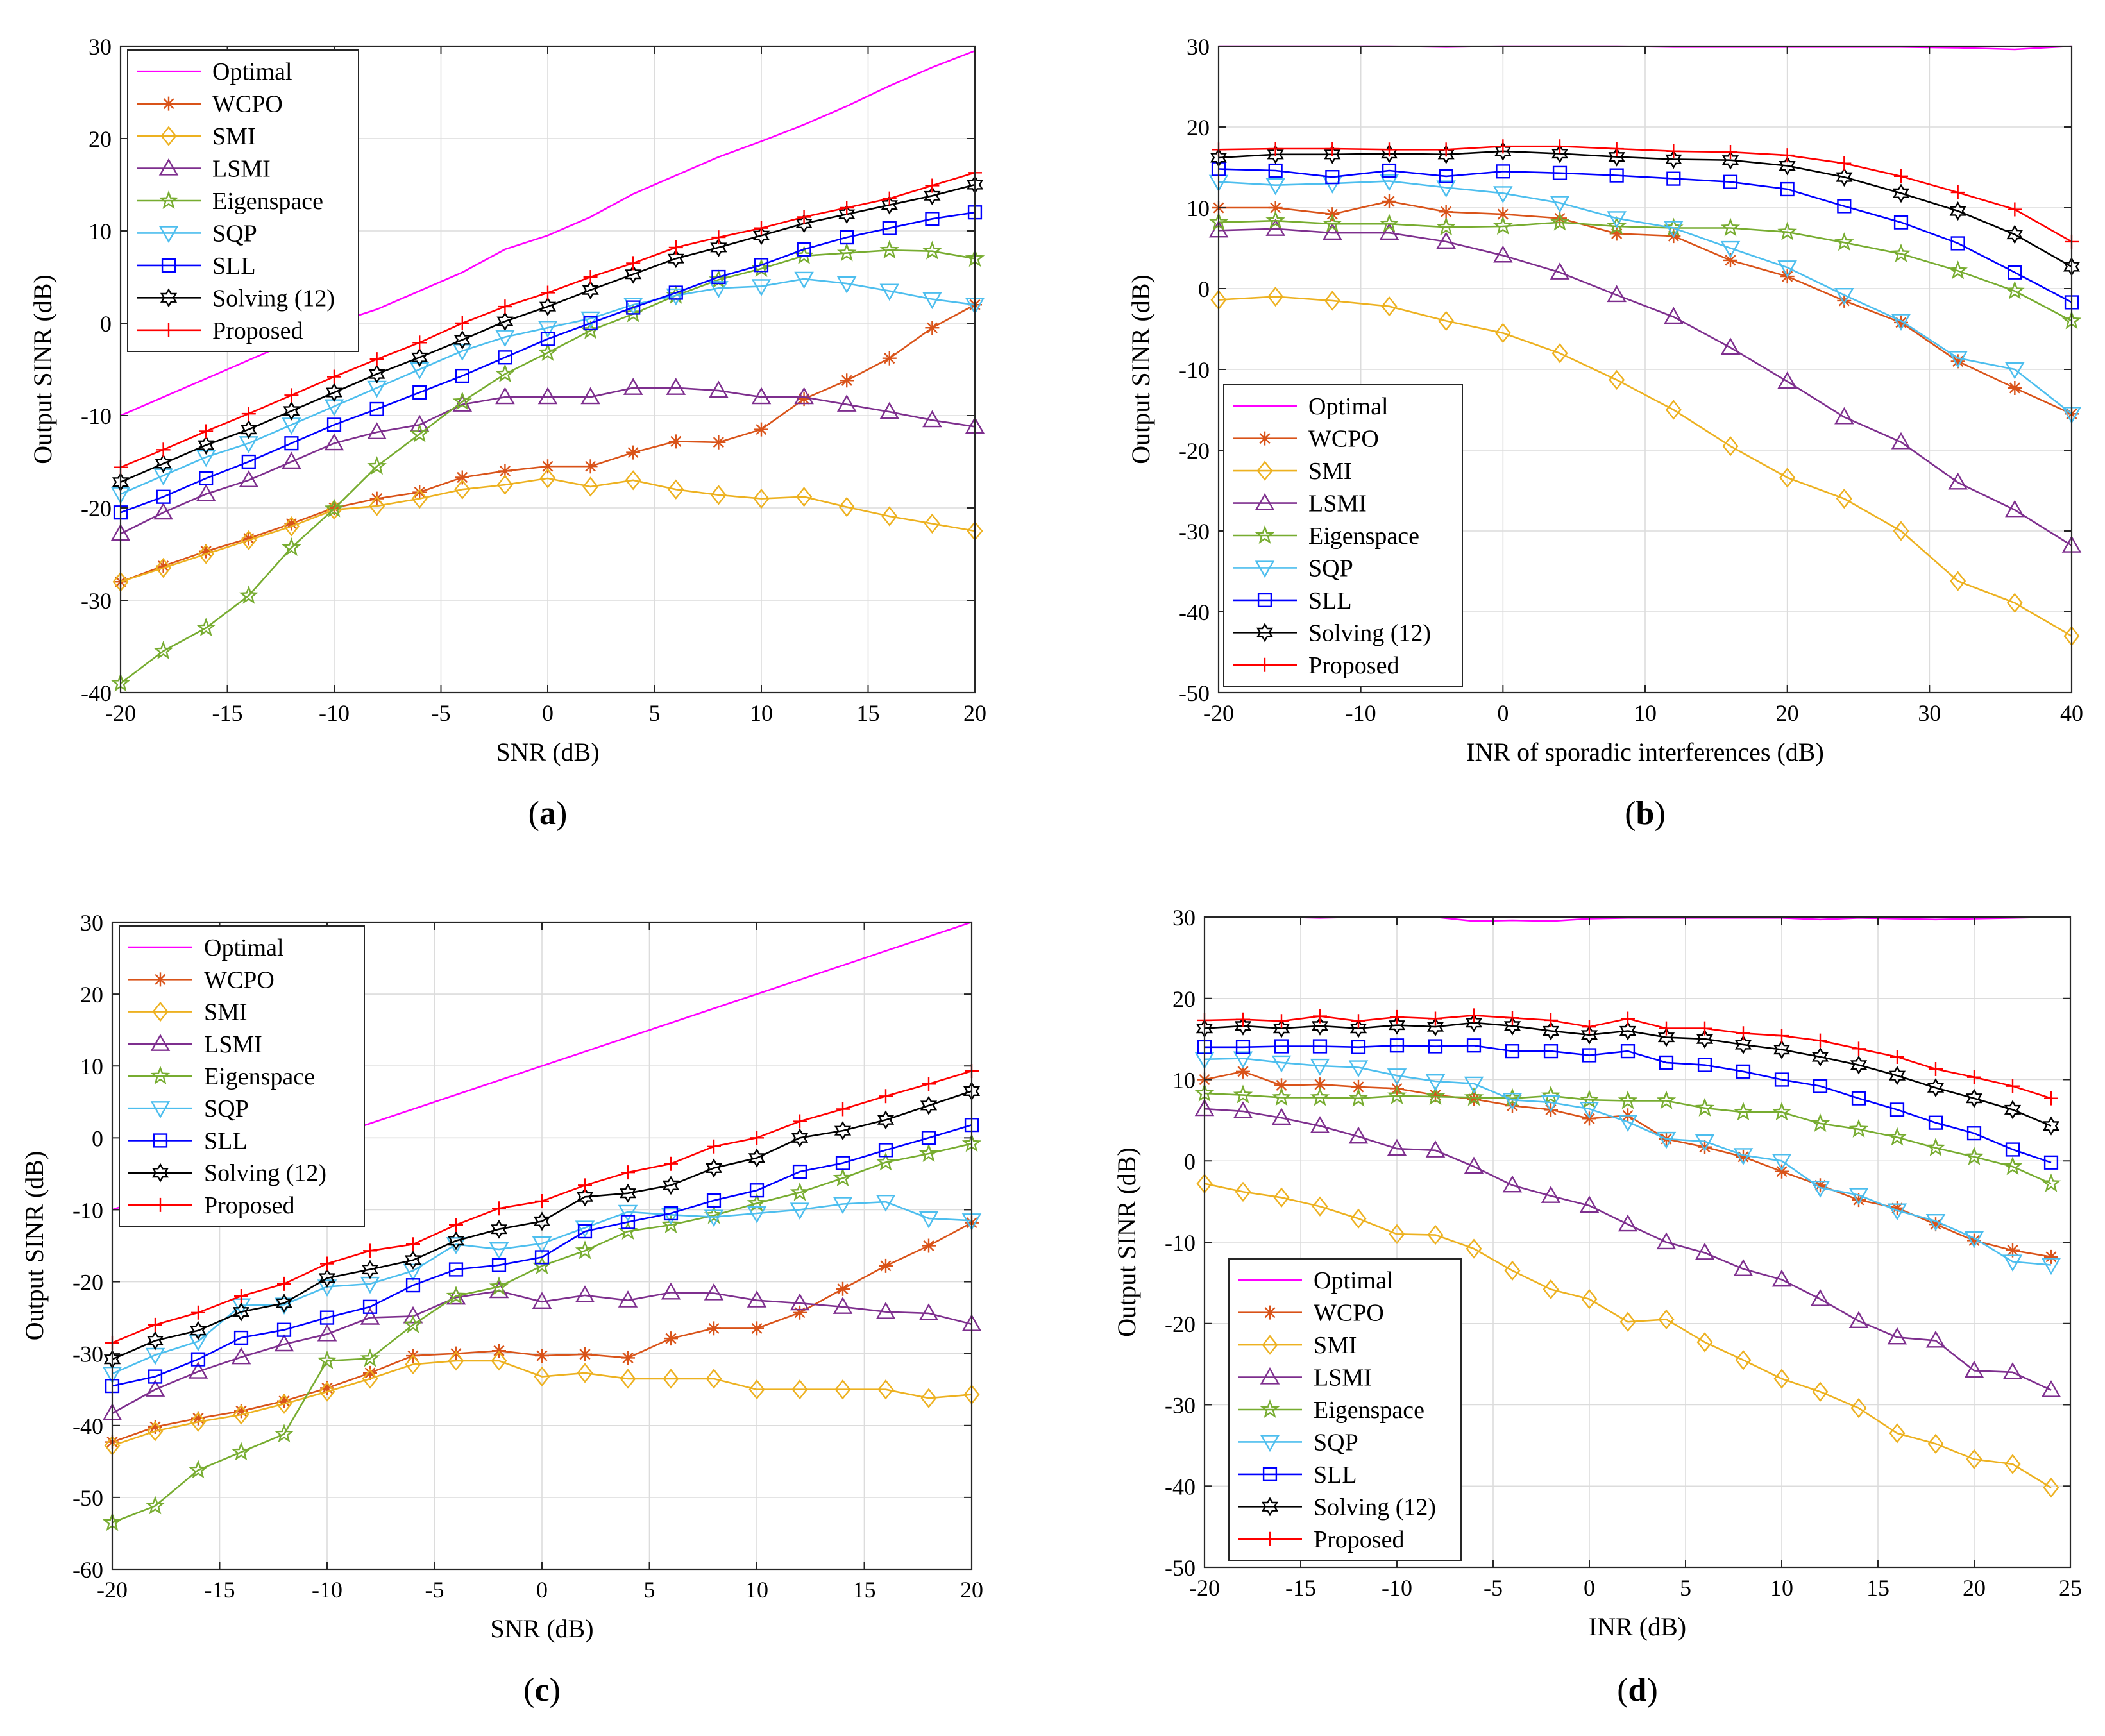 The image size is (2105, 1736). What do you see at coordinates (655, 713) in the screenshot?
I see `x-tick-label: 5` at bounding box center [655, 713].